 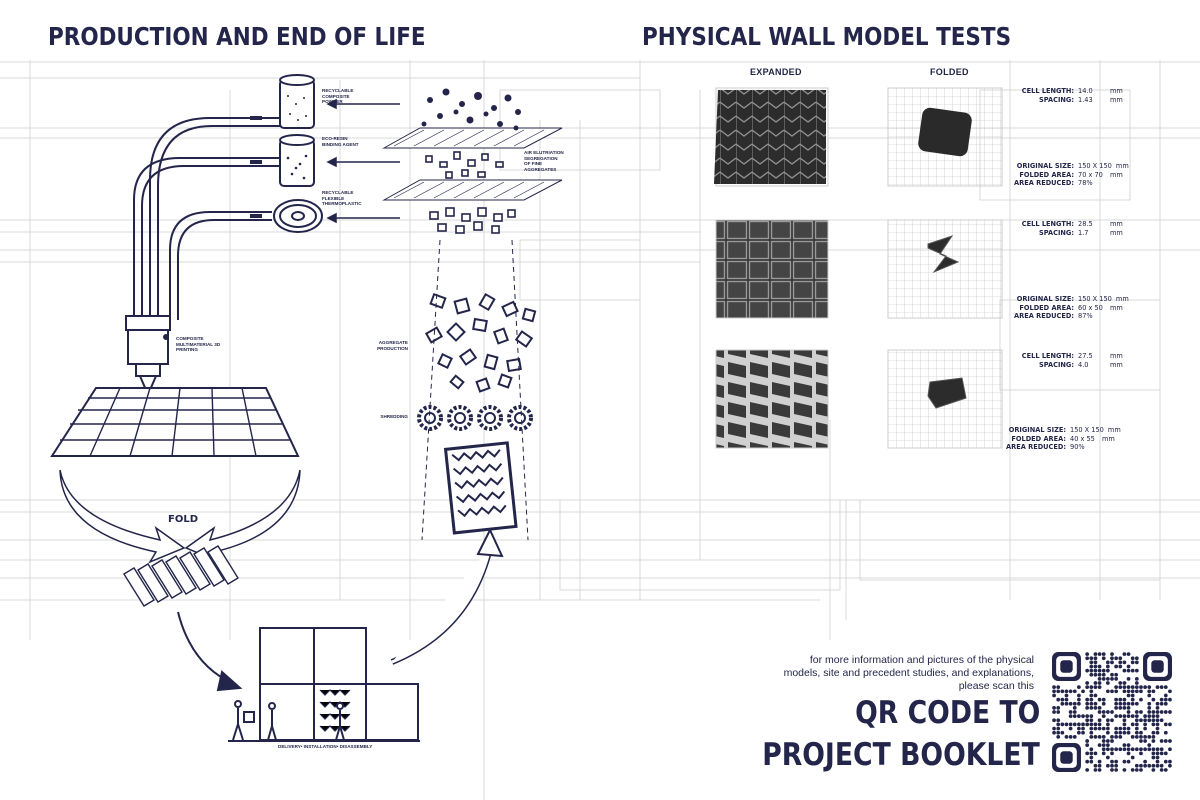 I want to click on label-3d-printing: COMPOSITE MULTIMATERIAL 3D PRINTING, so click(x=198, y=344).